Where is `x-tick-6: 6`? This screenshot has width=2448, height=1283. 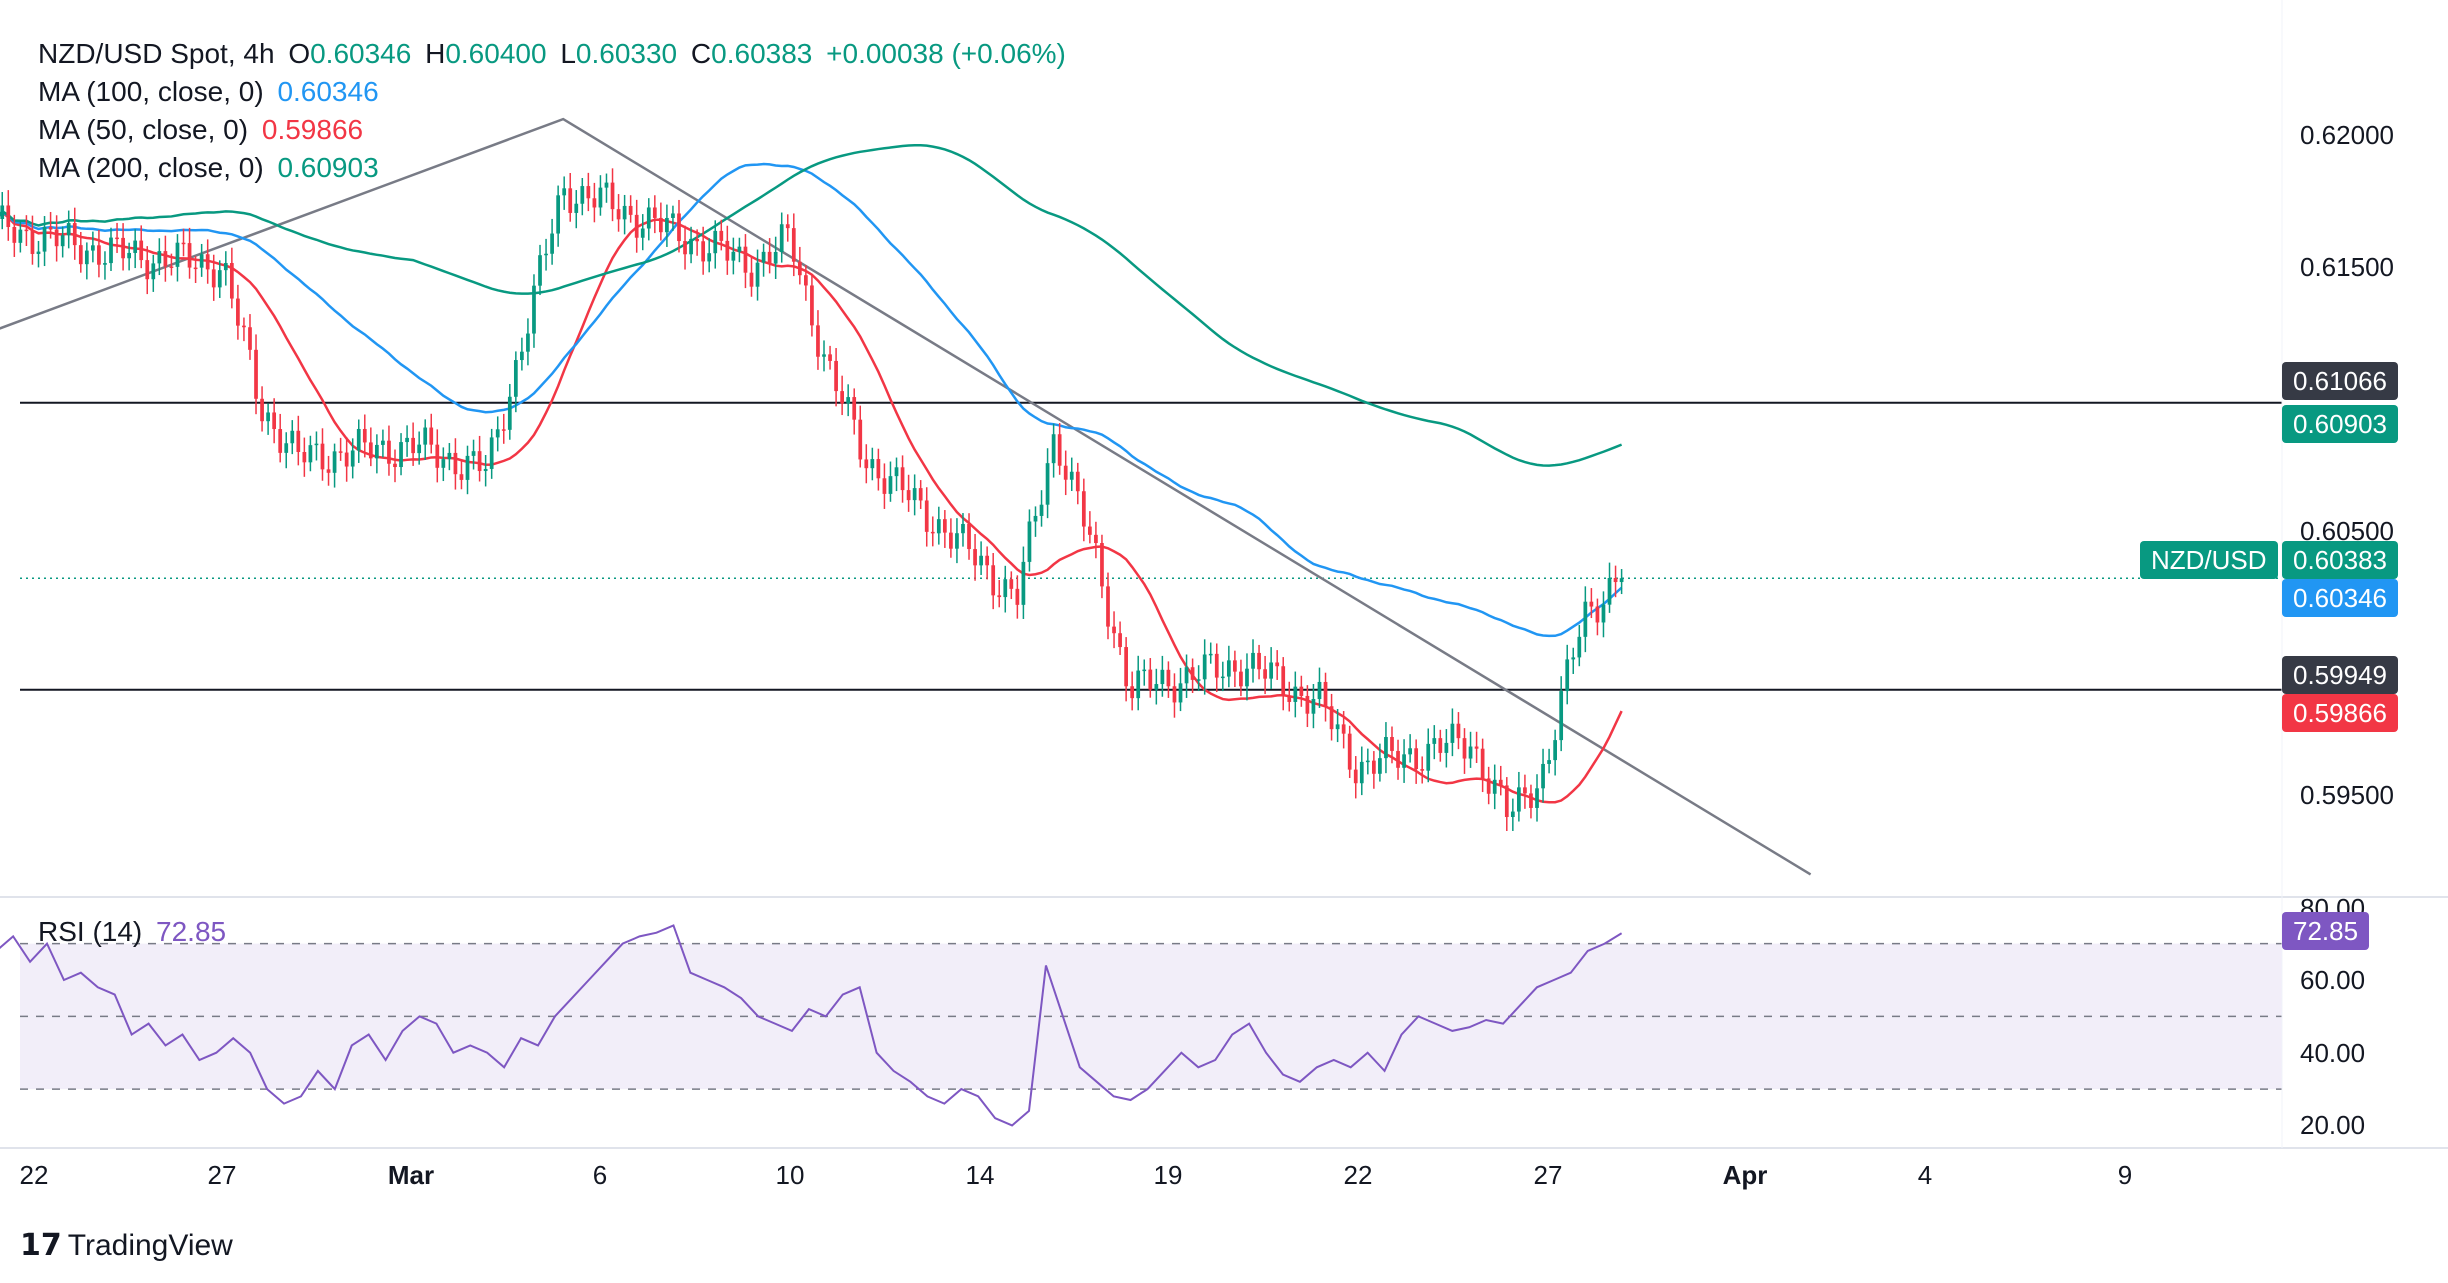
x-tick-6: 6 is located at coordinates (600, 1175).